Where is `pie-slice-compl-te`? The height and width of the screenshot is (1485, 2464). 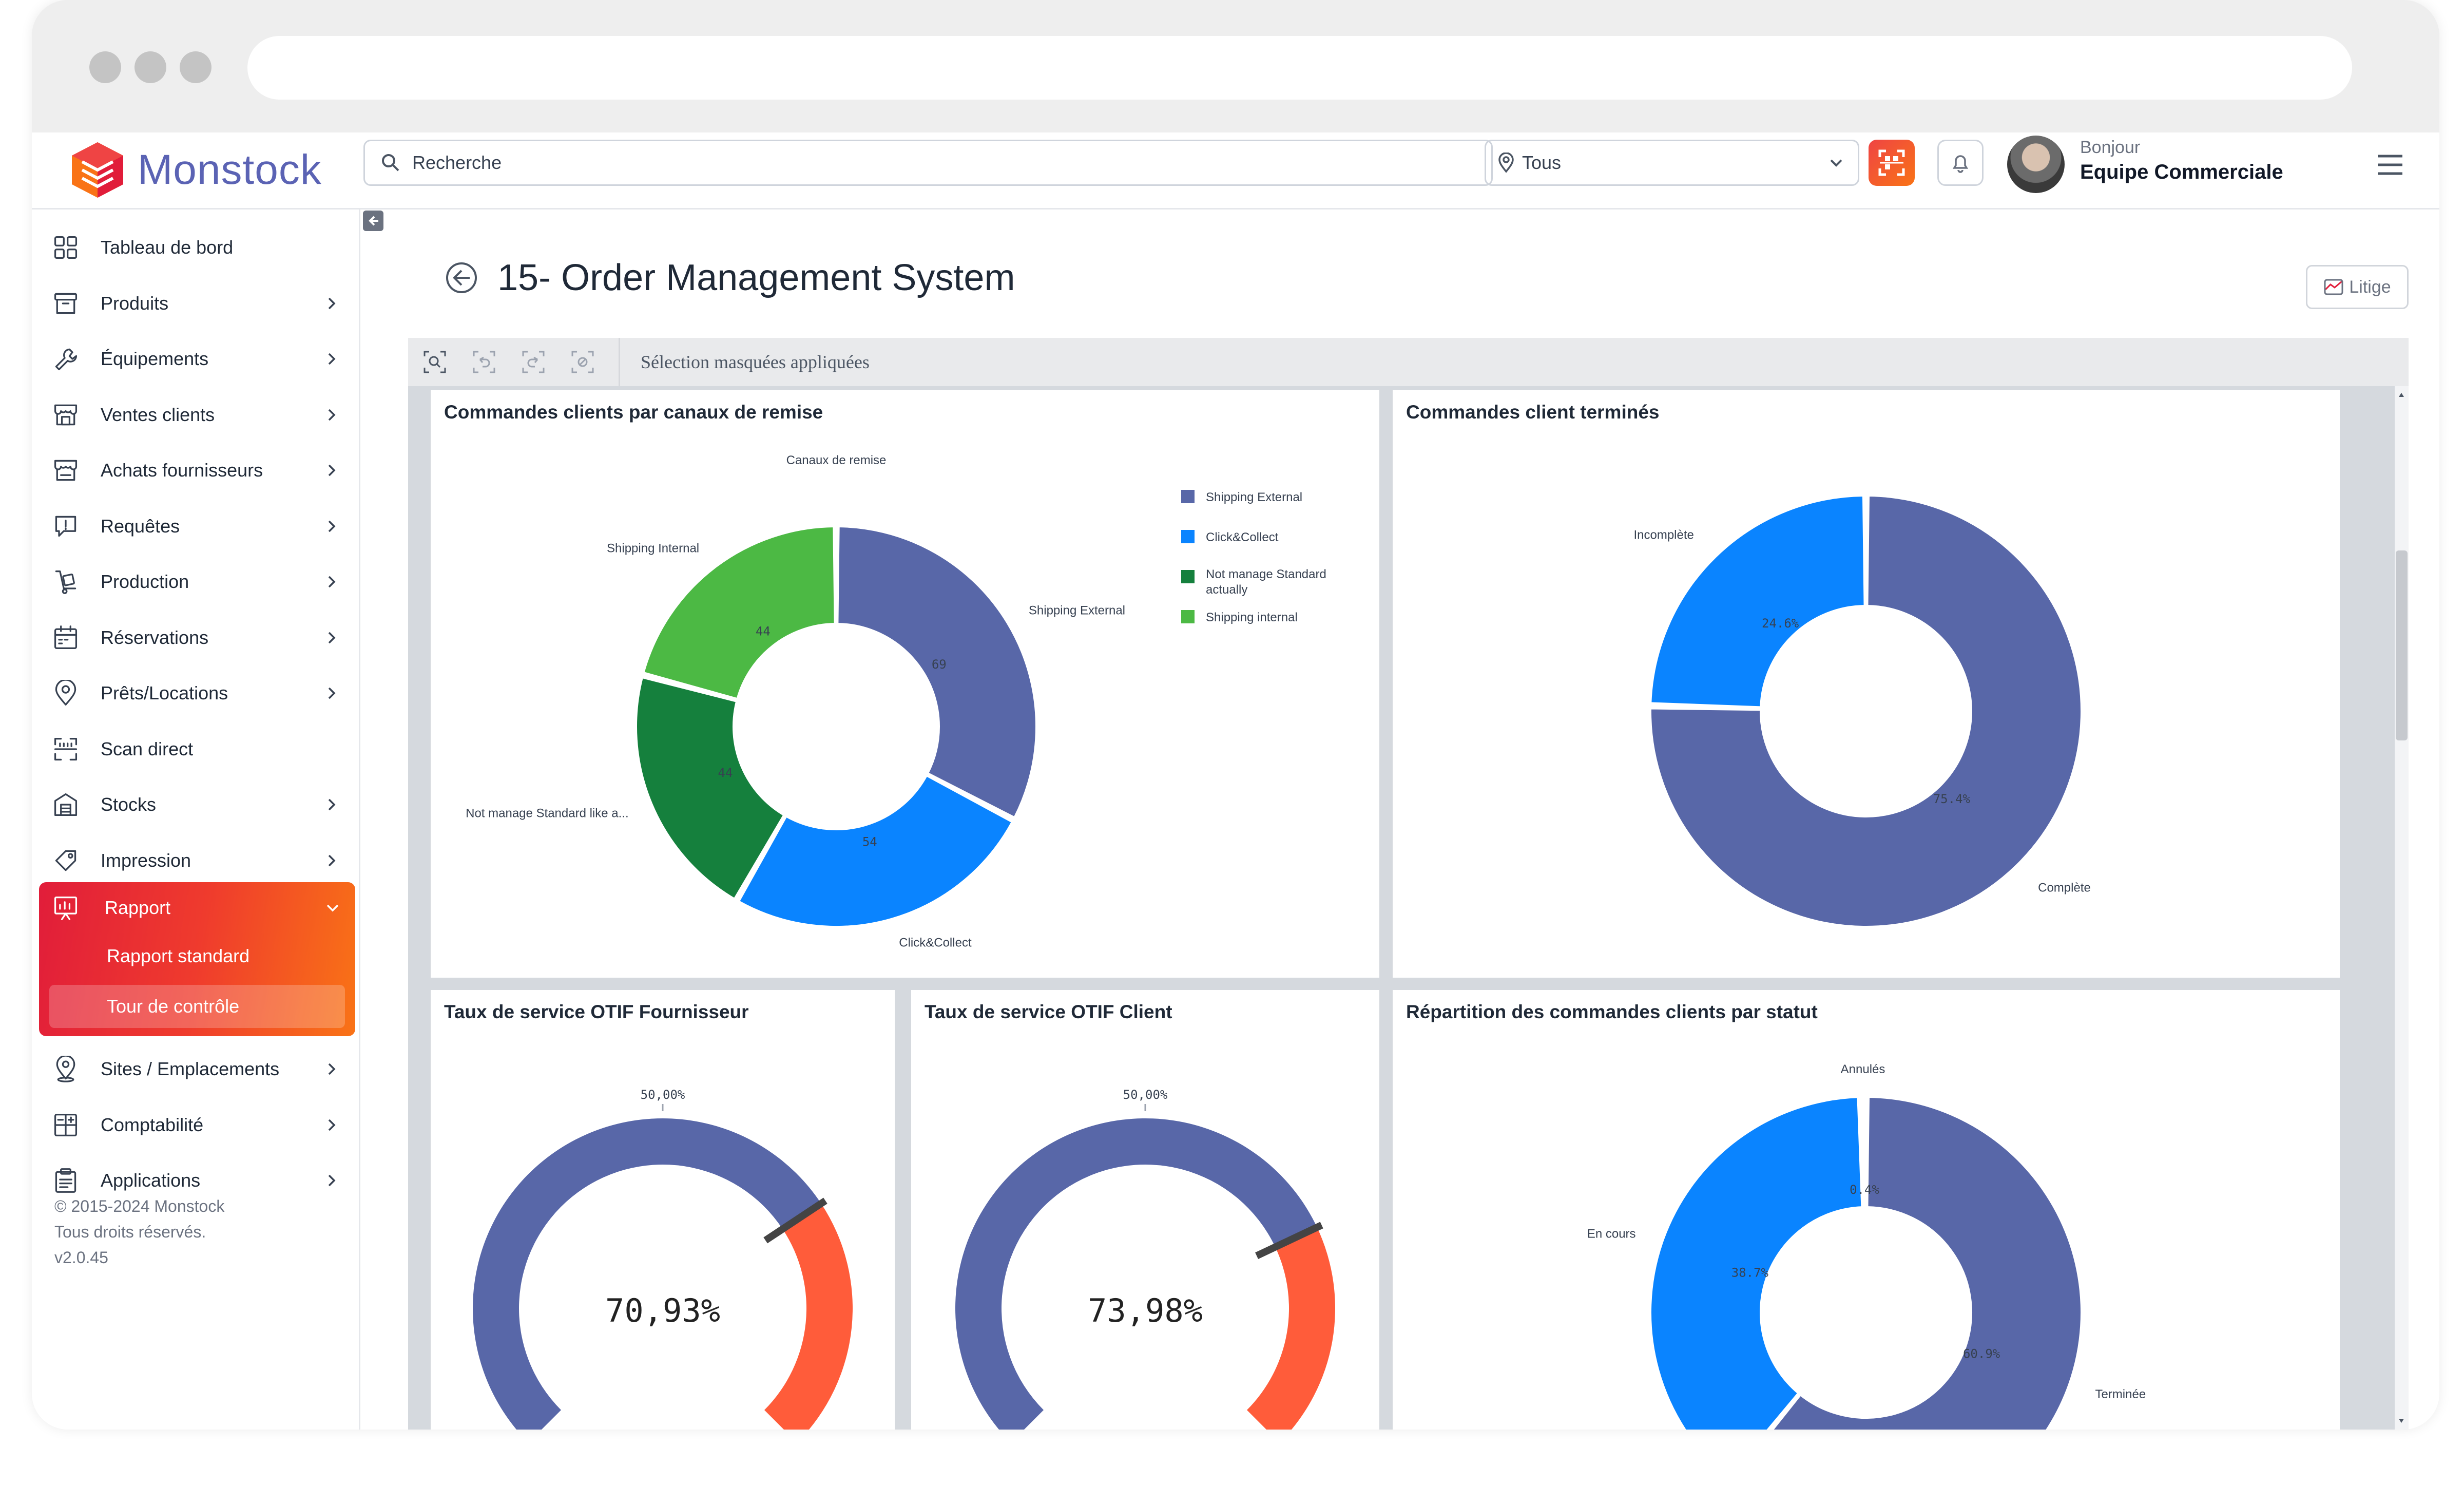 pie-slice-compl-te is located at coordinates (1866, 711).